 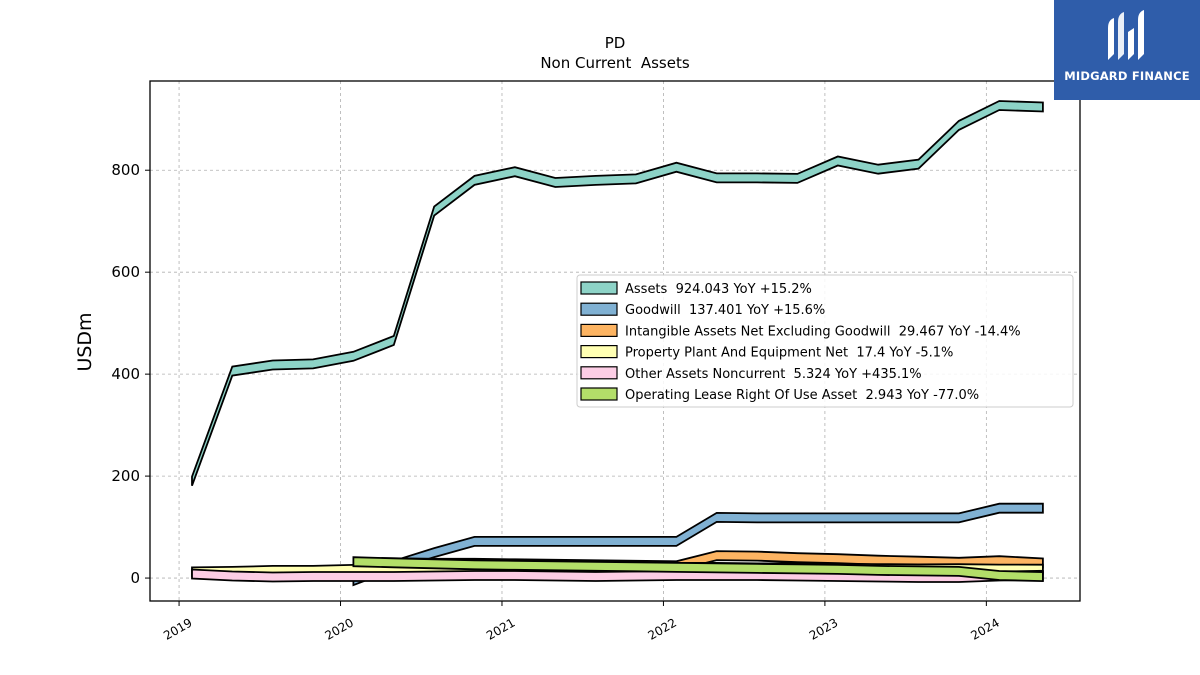 What do you see at coordinates (135, 578) in the screenshot?
I see `y-tick-label: 0` at bounding box center [135, 578].